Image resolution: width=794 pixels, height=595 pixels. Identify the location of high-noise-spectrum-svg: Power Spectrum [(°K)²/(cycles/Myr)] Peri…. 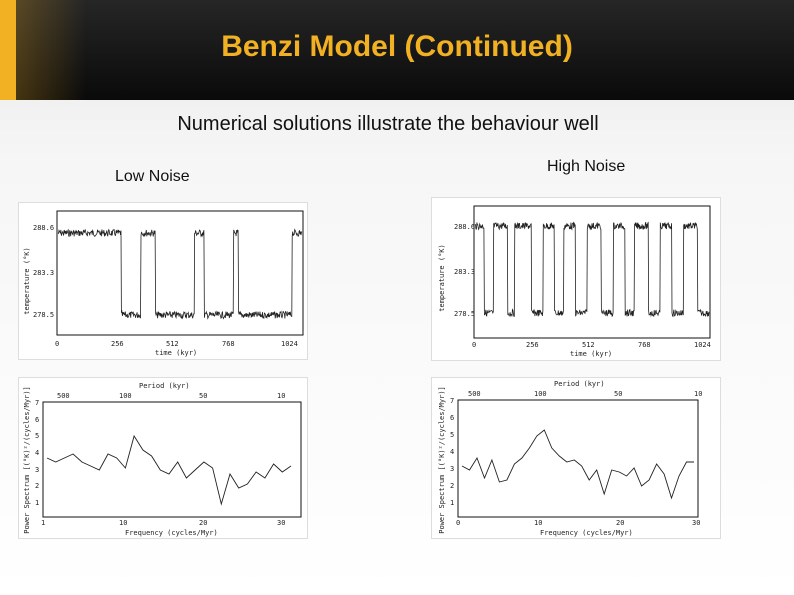
(570, 458).